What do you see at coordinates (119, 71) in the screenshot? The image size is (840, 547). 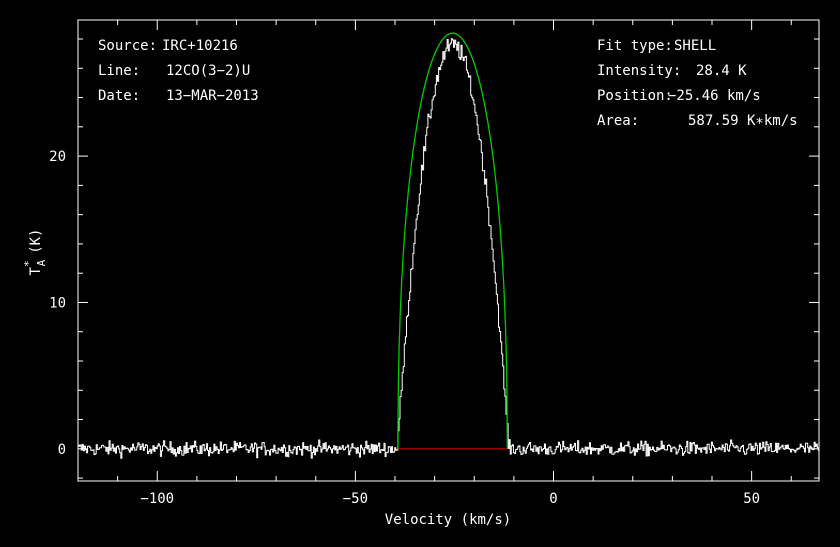 I see `line-key: Line:` at bounding box center [119, 71].